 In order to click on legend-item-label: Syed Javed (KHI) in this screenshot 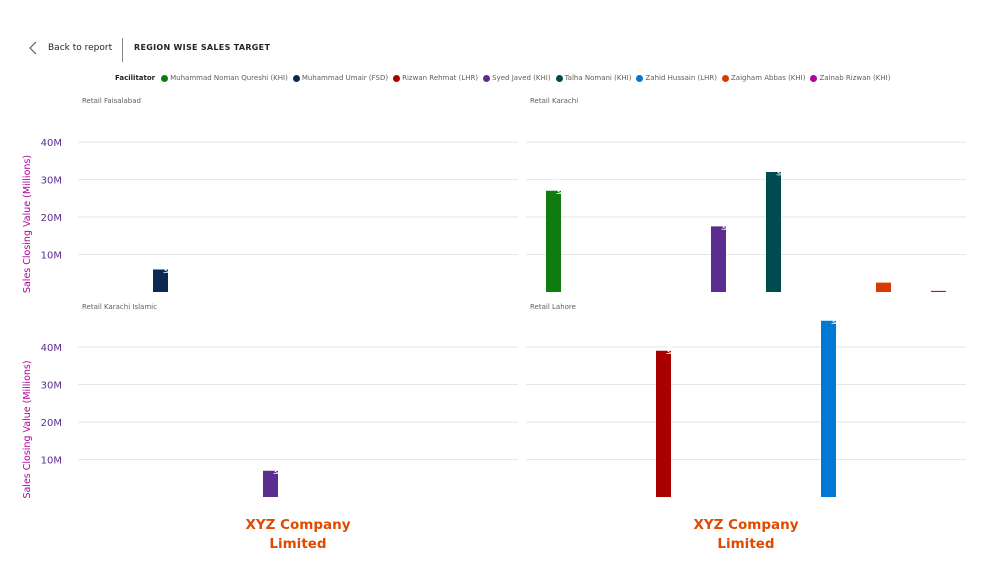, I will do `click(521, 78)`.